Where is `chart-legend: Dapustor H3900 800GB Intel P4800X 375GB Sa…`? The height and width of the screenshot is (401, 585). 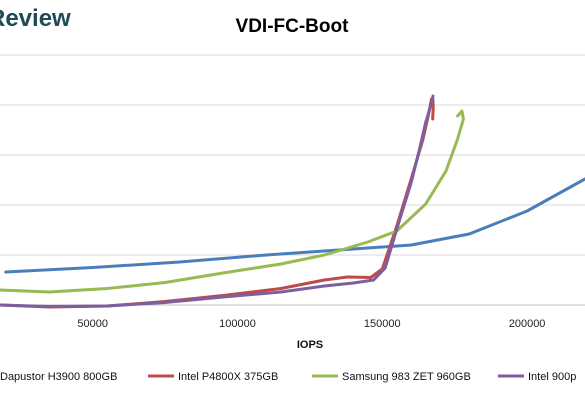 chart-legend: Dapustor H3900 800GB Intel P4800X 375GB Sa… is located at coordinates (288, 377).